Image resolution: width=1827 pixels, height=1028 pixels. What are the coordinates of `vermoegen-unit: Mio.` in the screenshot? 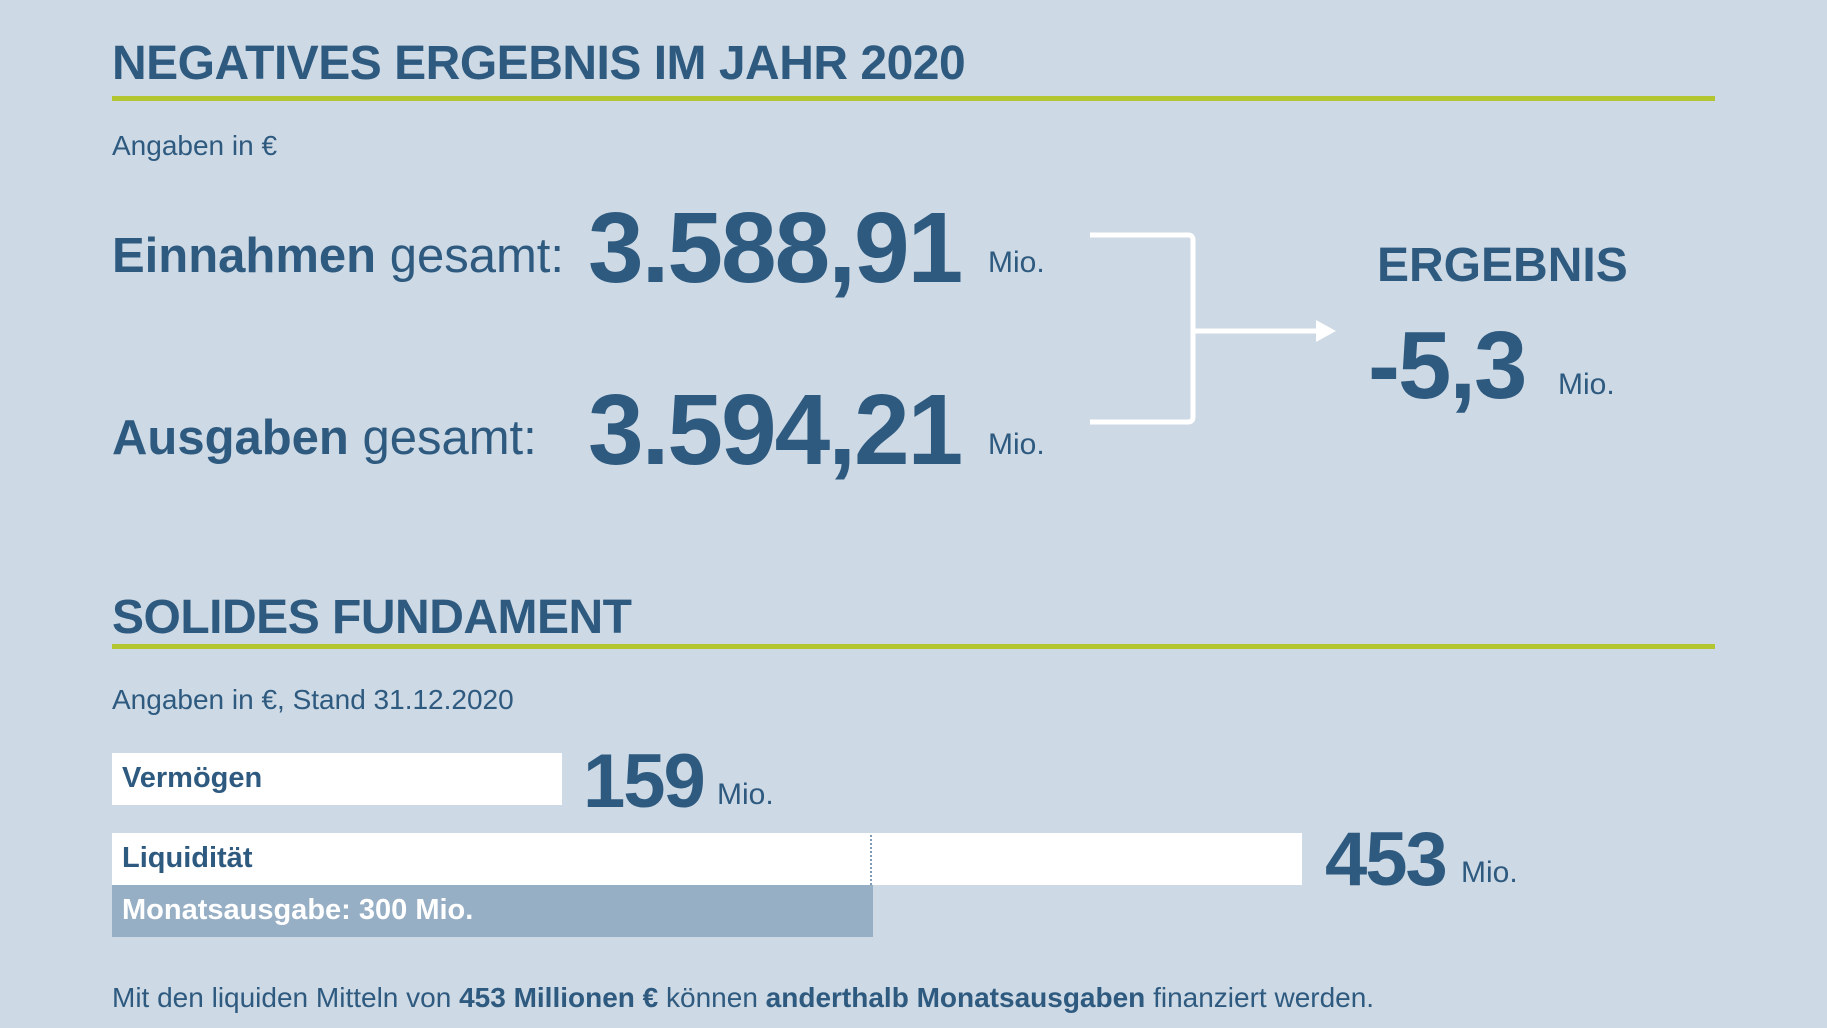 It's located at (745, 794).